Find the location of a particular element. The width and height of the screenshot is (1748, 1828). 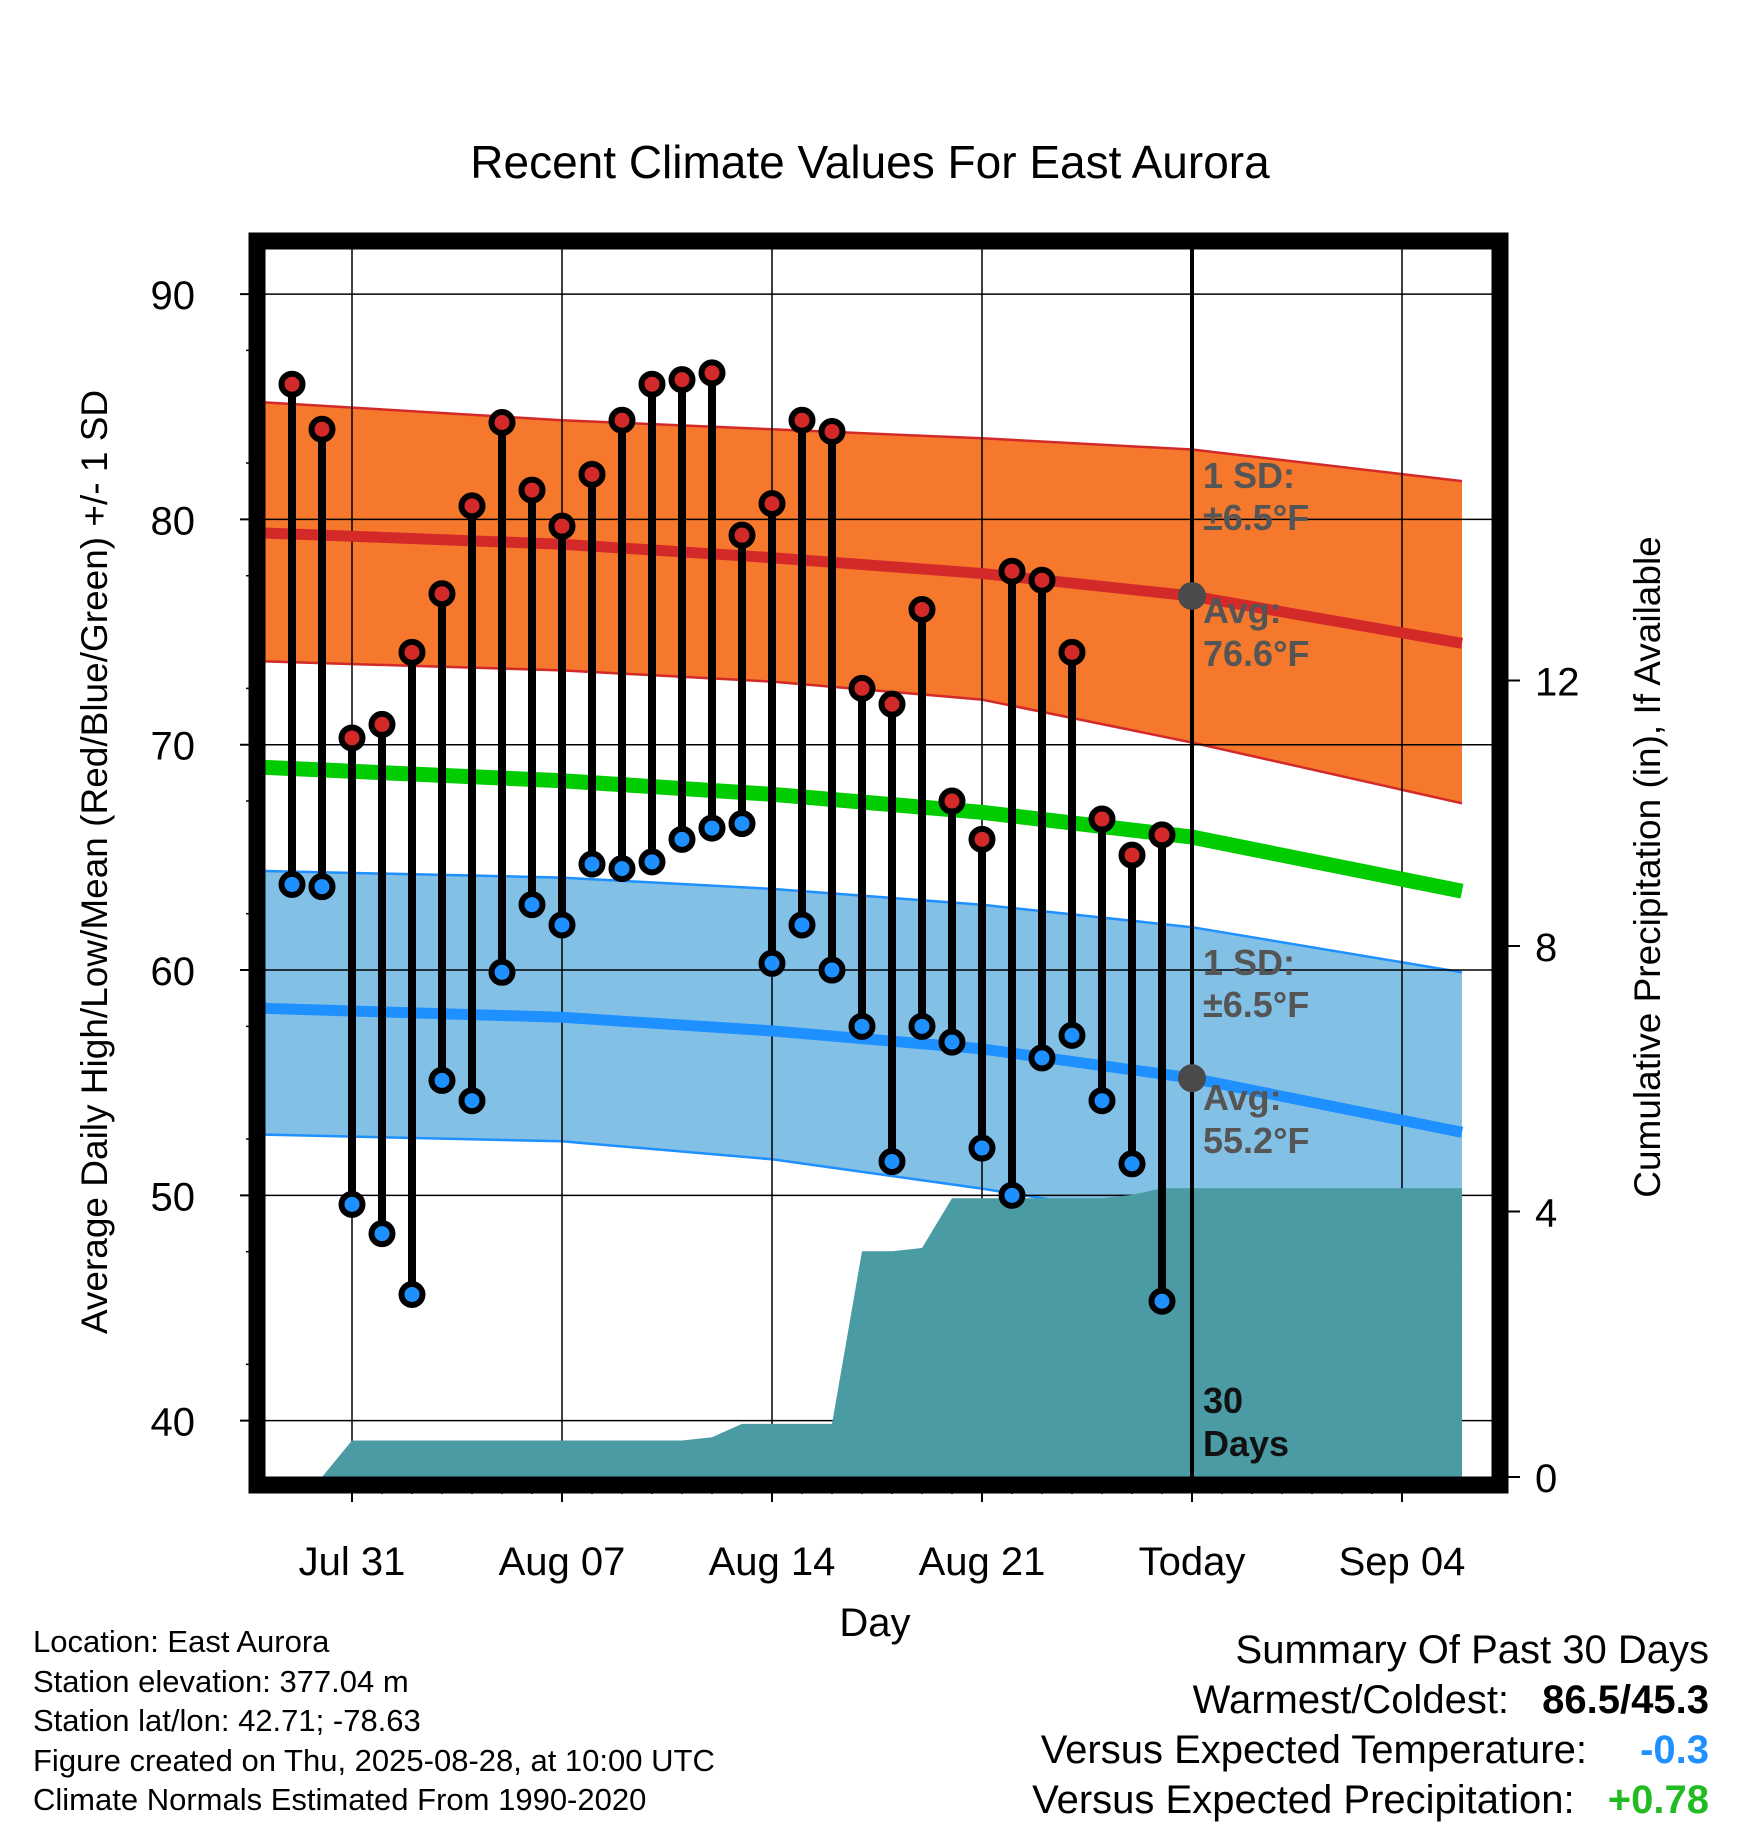

high-avg-title: Avg: is located at coordinates (1242, 610).